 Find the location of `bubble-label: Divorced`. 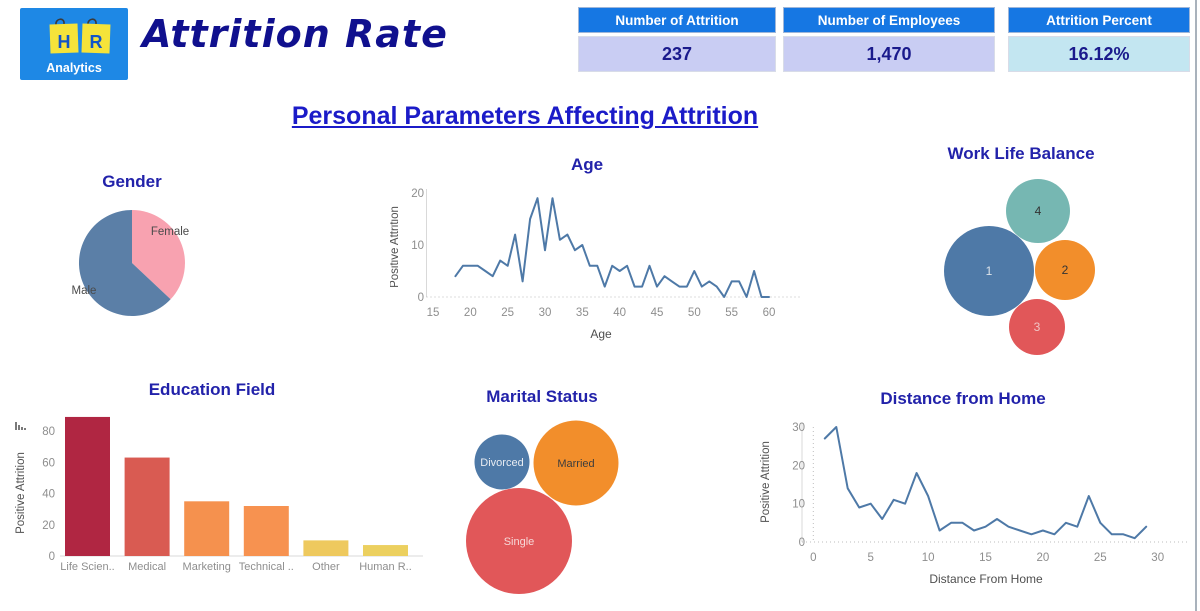

bubble-label: Divorced is located at coordinates (501, 463).